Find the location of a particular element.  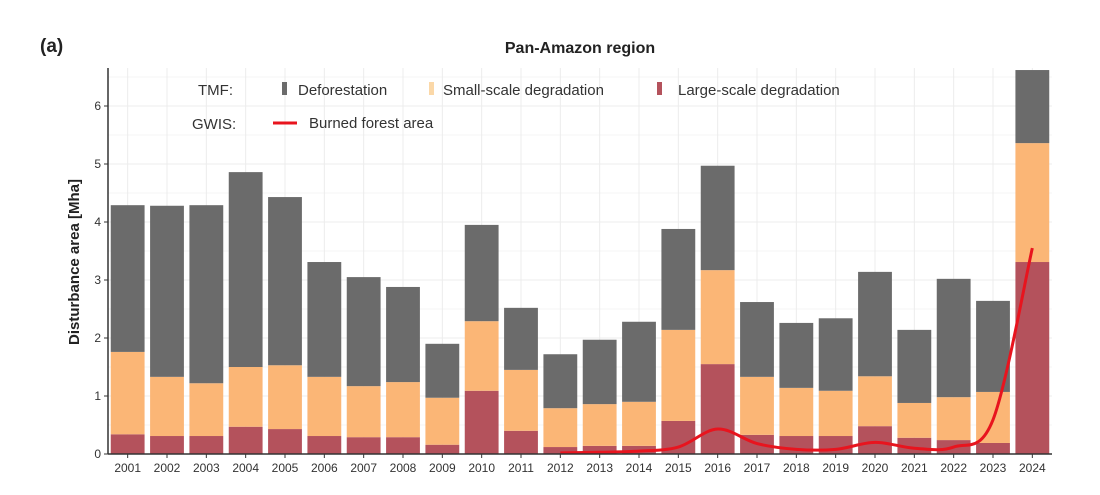

legend-label-deforestation: Deforestation is located at coordinates (342, 90).